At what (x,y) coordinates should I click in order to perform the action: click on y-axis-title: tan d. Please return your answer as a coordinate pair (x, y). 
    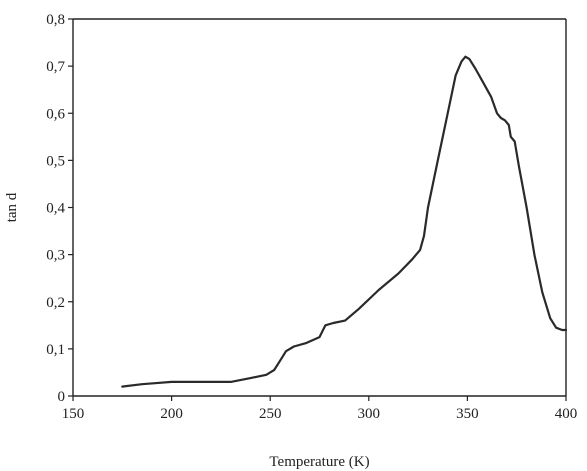
    Looking at the image, I should click on (12, 207).